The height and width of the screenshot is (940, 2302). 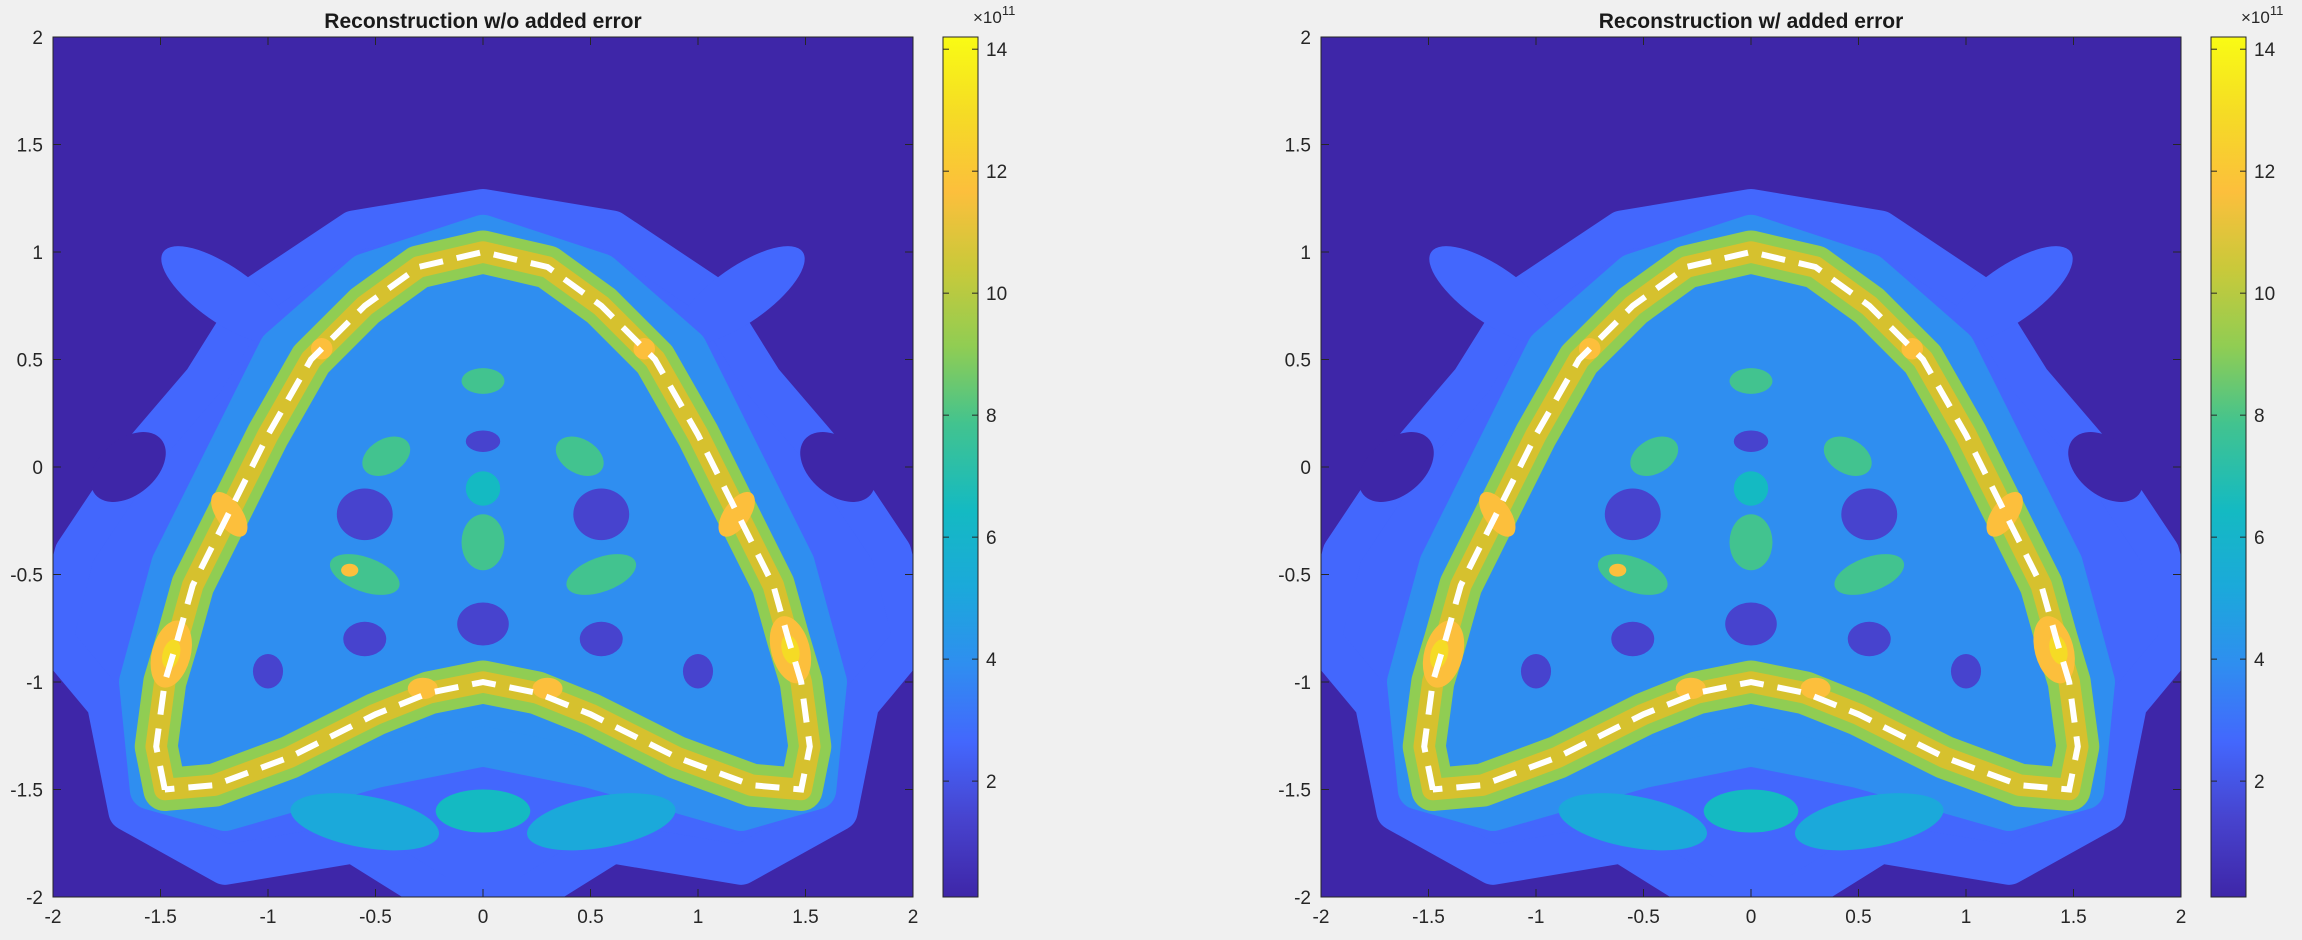 I want to click on colorbar-tick-label: 8, so click(x=991, y=416).